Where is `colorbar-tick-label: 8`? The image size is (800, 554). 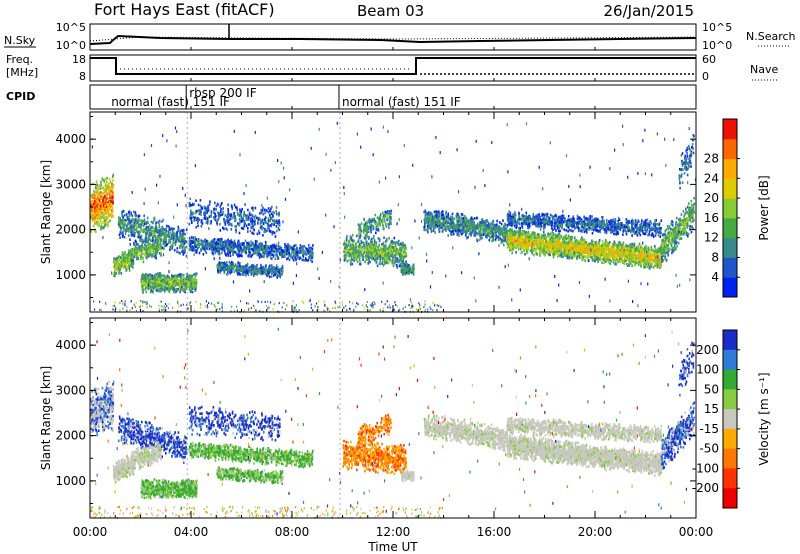 colorbar-tick-label: 8 is located at coordinates (715, 257).